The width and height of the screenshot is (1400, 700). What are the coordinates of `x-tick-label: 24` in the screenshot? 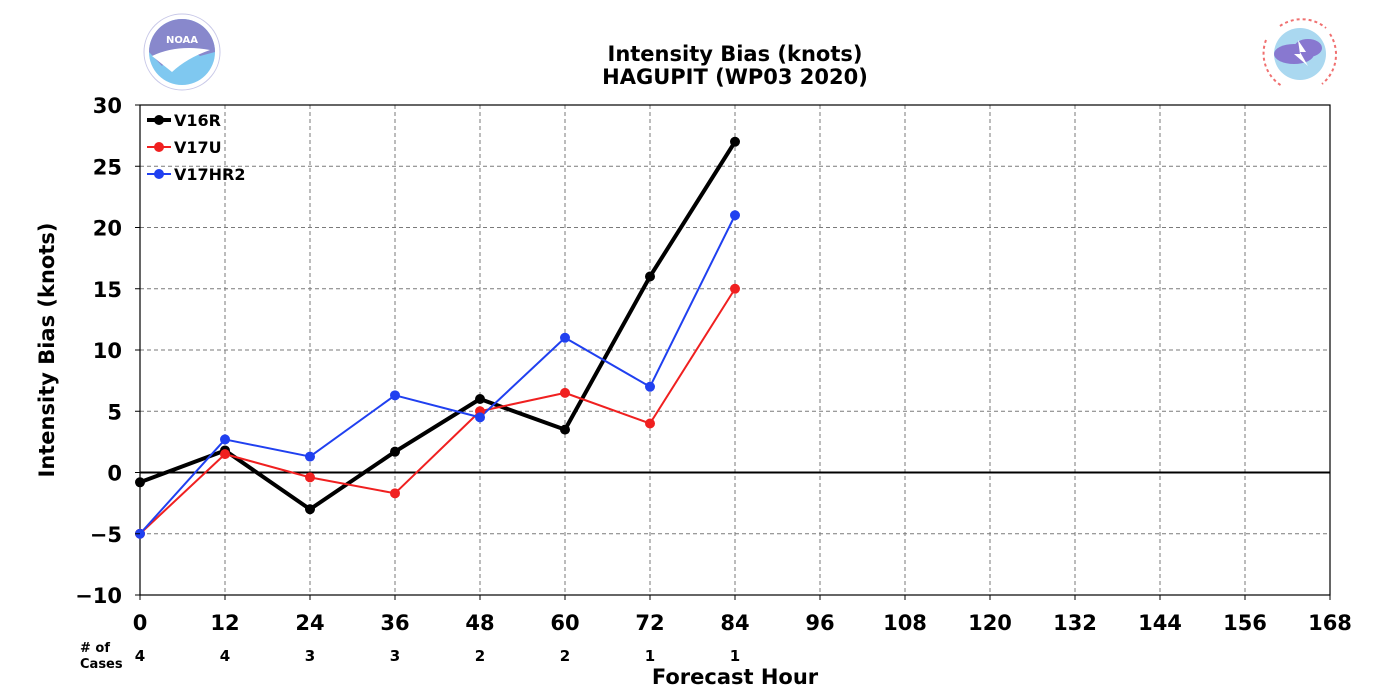 It's located at (309, 623).